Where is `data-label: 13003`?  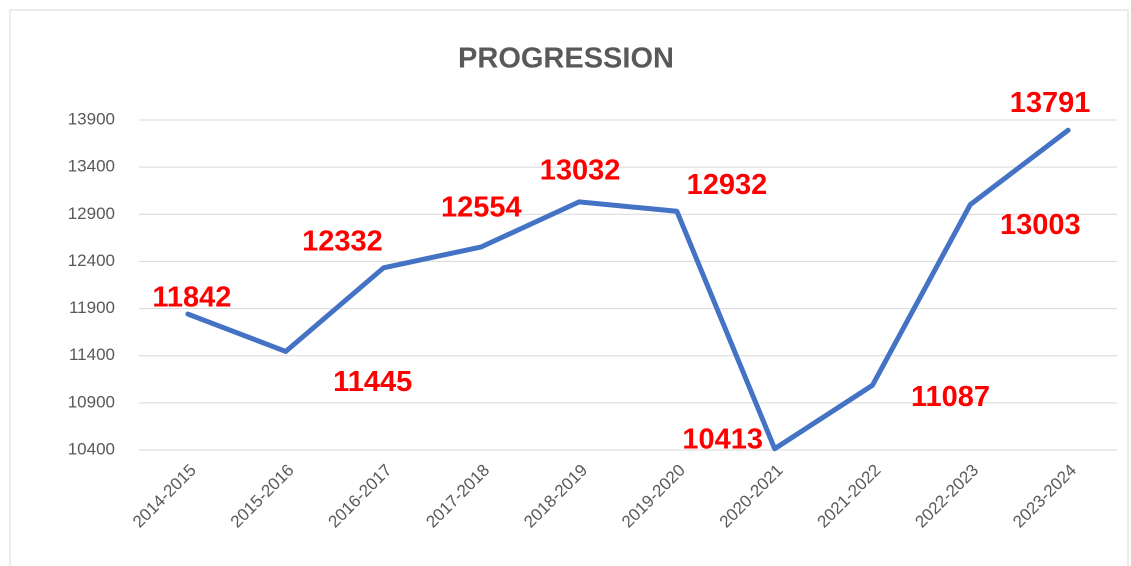
data-label: 13003 is located at coordinates (1040, 225).